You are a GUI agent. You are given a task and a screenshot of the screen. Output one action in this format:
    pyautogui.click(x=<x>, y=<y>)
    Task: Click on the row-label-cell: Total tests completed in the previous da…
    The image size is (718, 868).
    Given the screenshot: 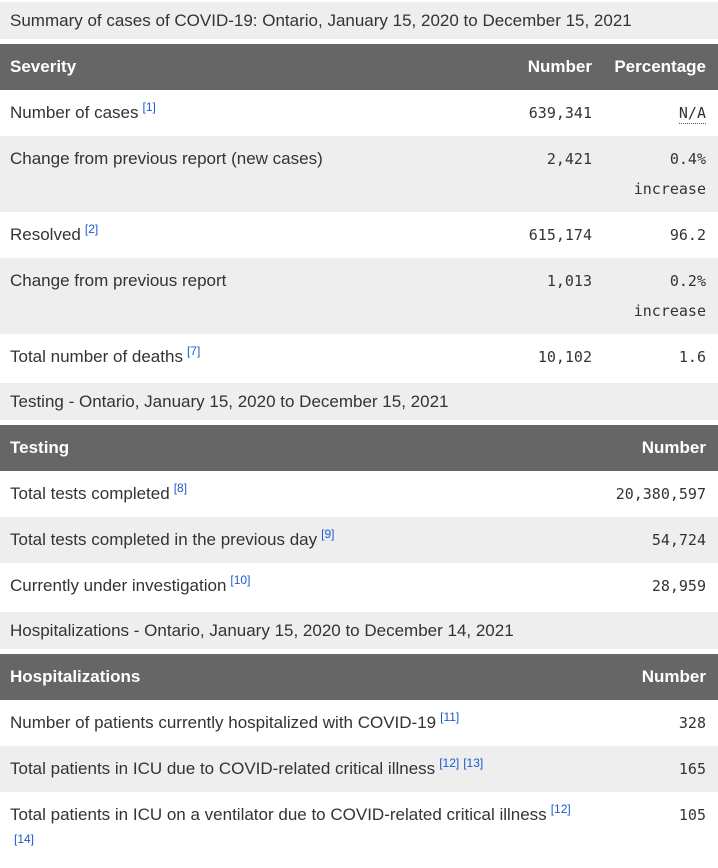 What is the action you would take?
    pyautogui.click(x=294, y=540)
    